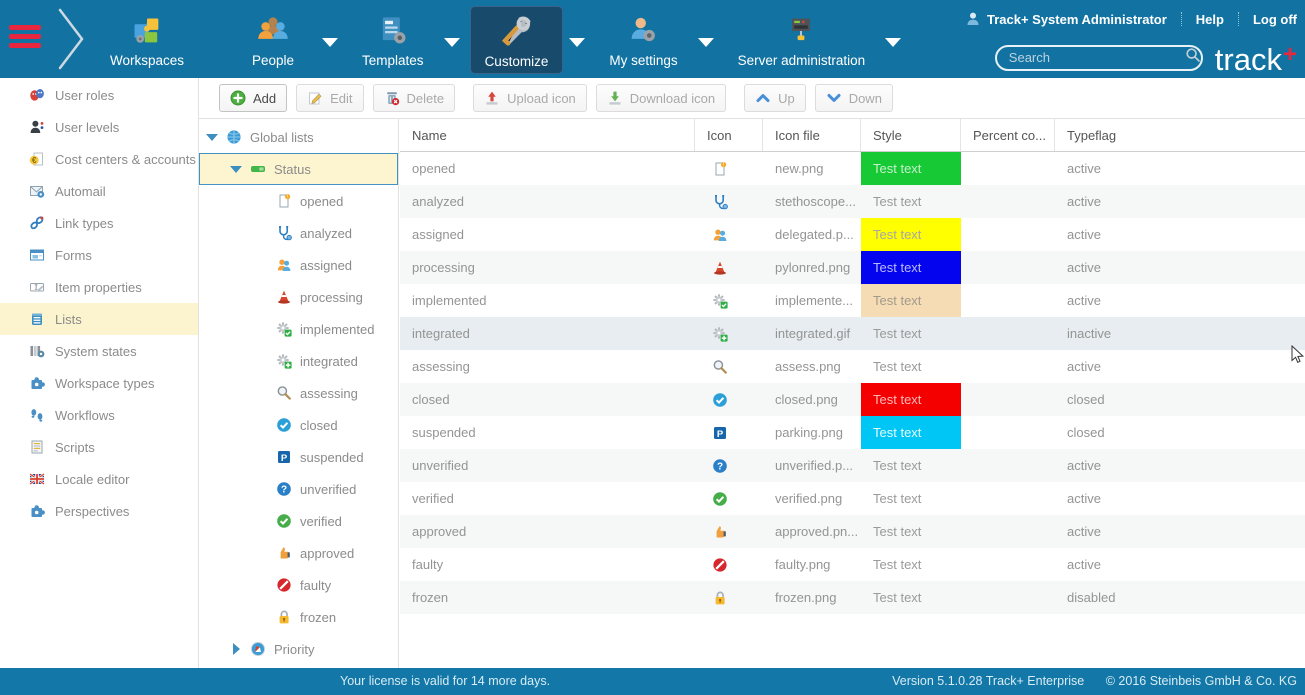 This screenshot has width=1305, height=695. What do you see at coordinates (852, 168) in the screenshot?
I see `table-row: opened ! new.png Test text active` at bounding box center [852, 168].